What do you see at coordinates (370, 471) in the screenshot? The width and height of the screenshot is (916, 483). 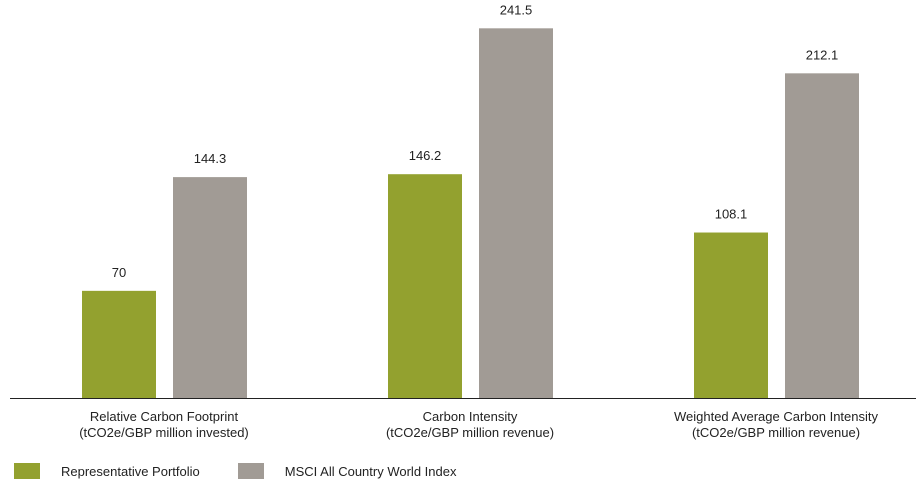 I see `legend-label-index: MSCI All Country World Index` at bounding box center [370, 471].